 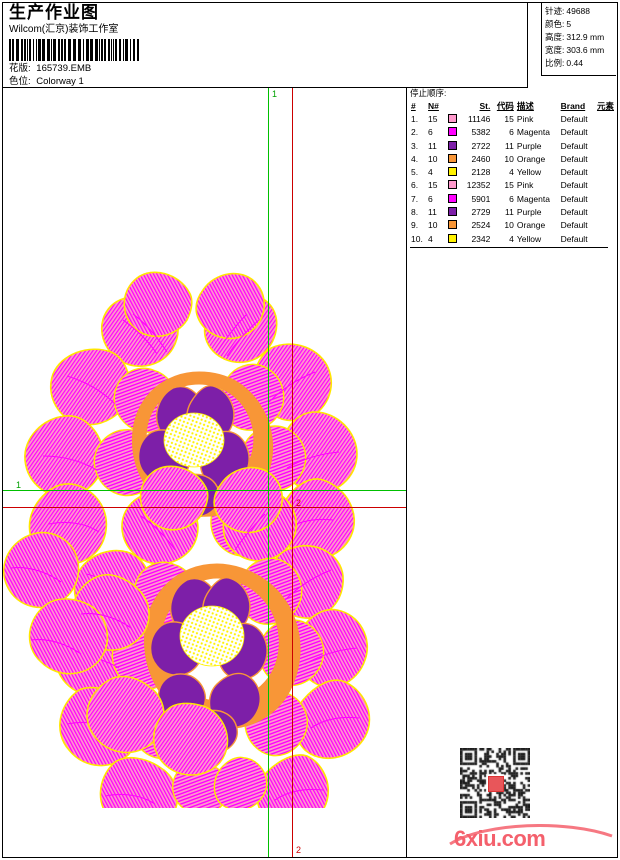 I want to click on color-index: 1., so click(x=415, y=119).